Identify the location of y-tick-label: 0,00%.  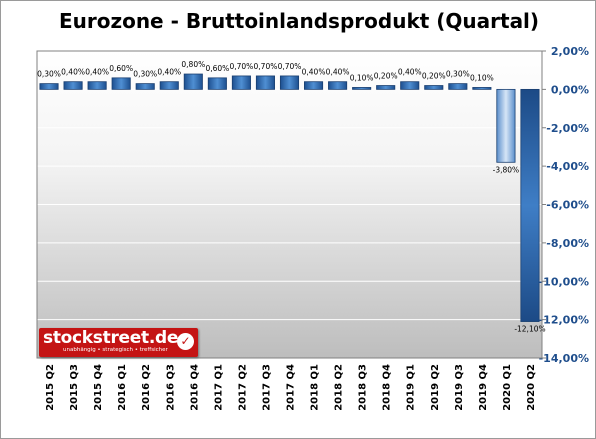
(570, 89).